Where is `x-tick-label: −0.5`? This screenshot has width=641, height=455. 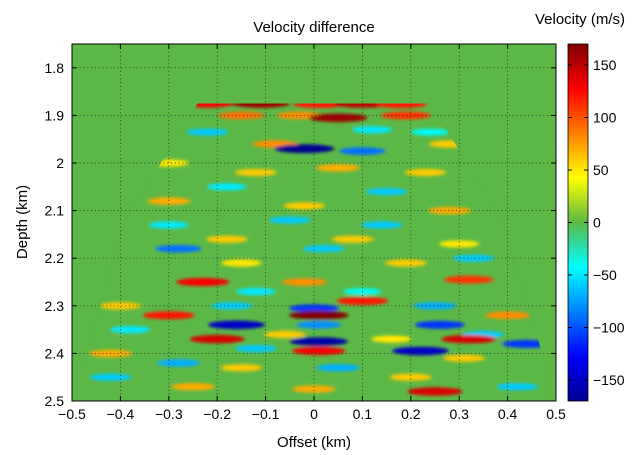
x-tick-label: −0.5 is located at coordinates (72, 414).